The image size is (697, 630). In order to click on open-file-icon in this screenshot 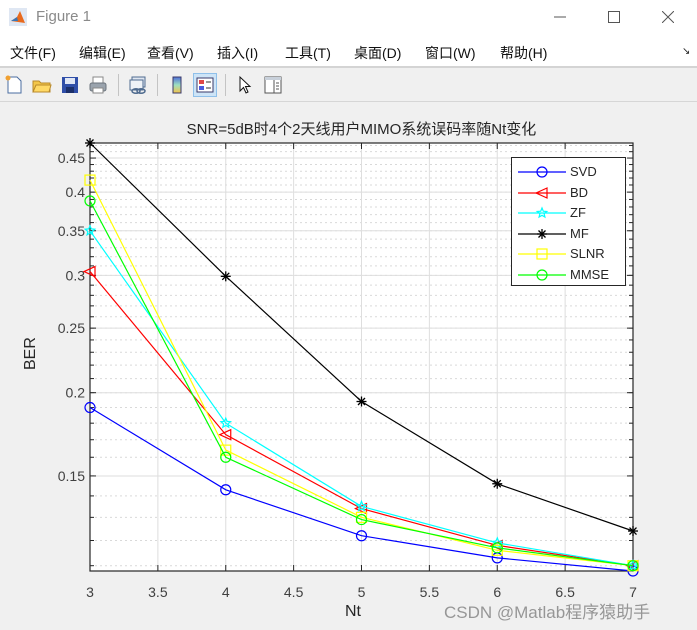, I will do `click(42, 86)`.